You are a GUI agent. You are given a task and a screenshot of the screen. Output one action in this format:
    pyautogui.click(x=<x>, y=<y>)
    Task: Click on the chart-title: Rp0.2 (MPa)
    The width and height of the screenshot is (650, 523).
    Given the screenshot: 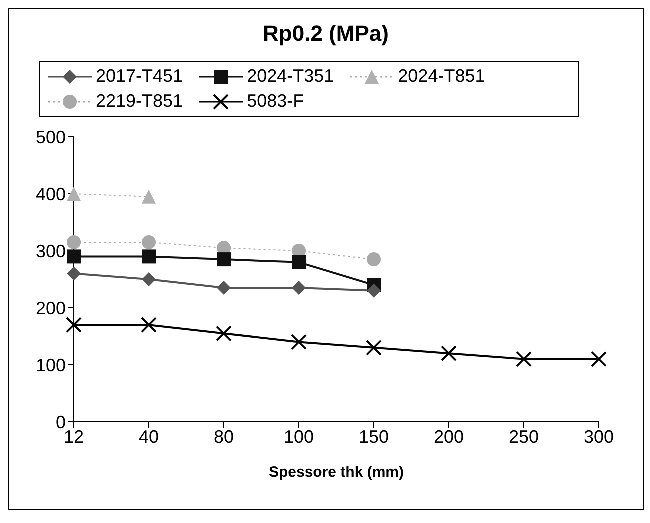 What is the action you would take?
    pyautogui.click(x=326, y=34)
    